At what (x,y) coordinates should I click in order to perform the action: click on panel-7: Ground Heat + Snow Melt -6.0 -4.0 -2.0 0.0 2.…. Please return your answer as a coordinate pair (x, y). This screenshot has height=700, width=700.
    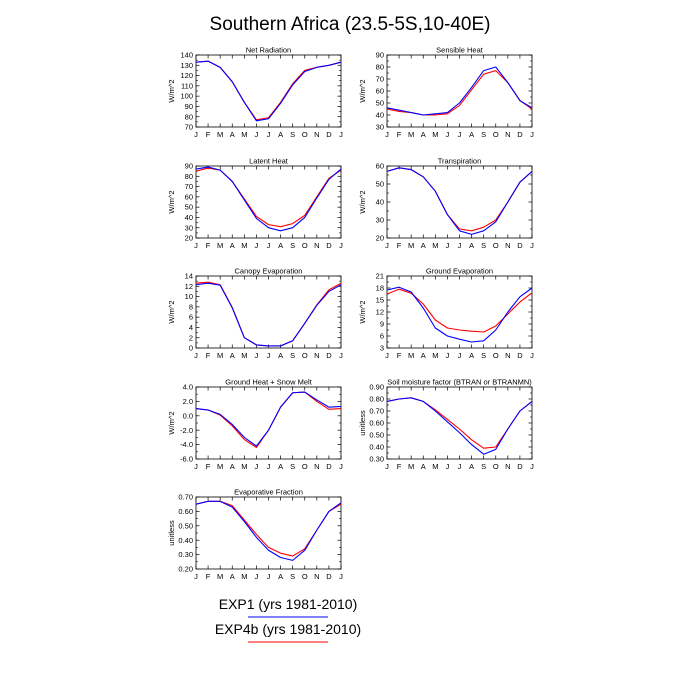
    Looking at the image, I should click on (255, 425).